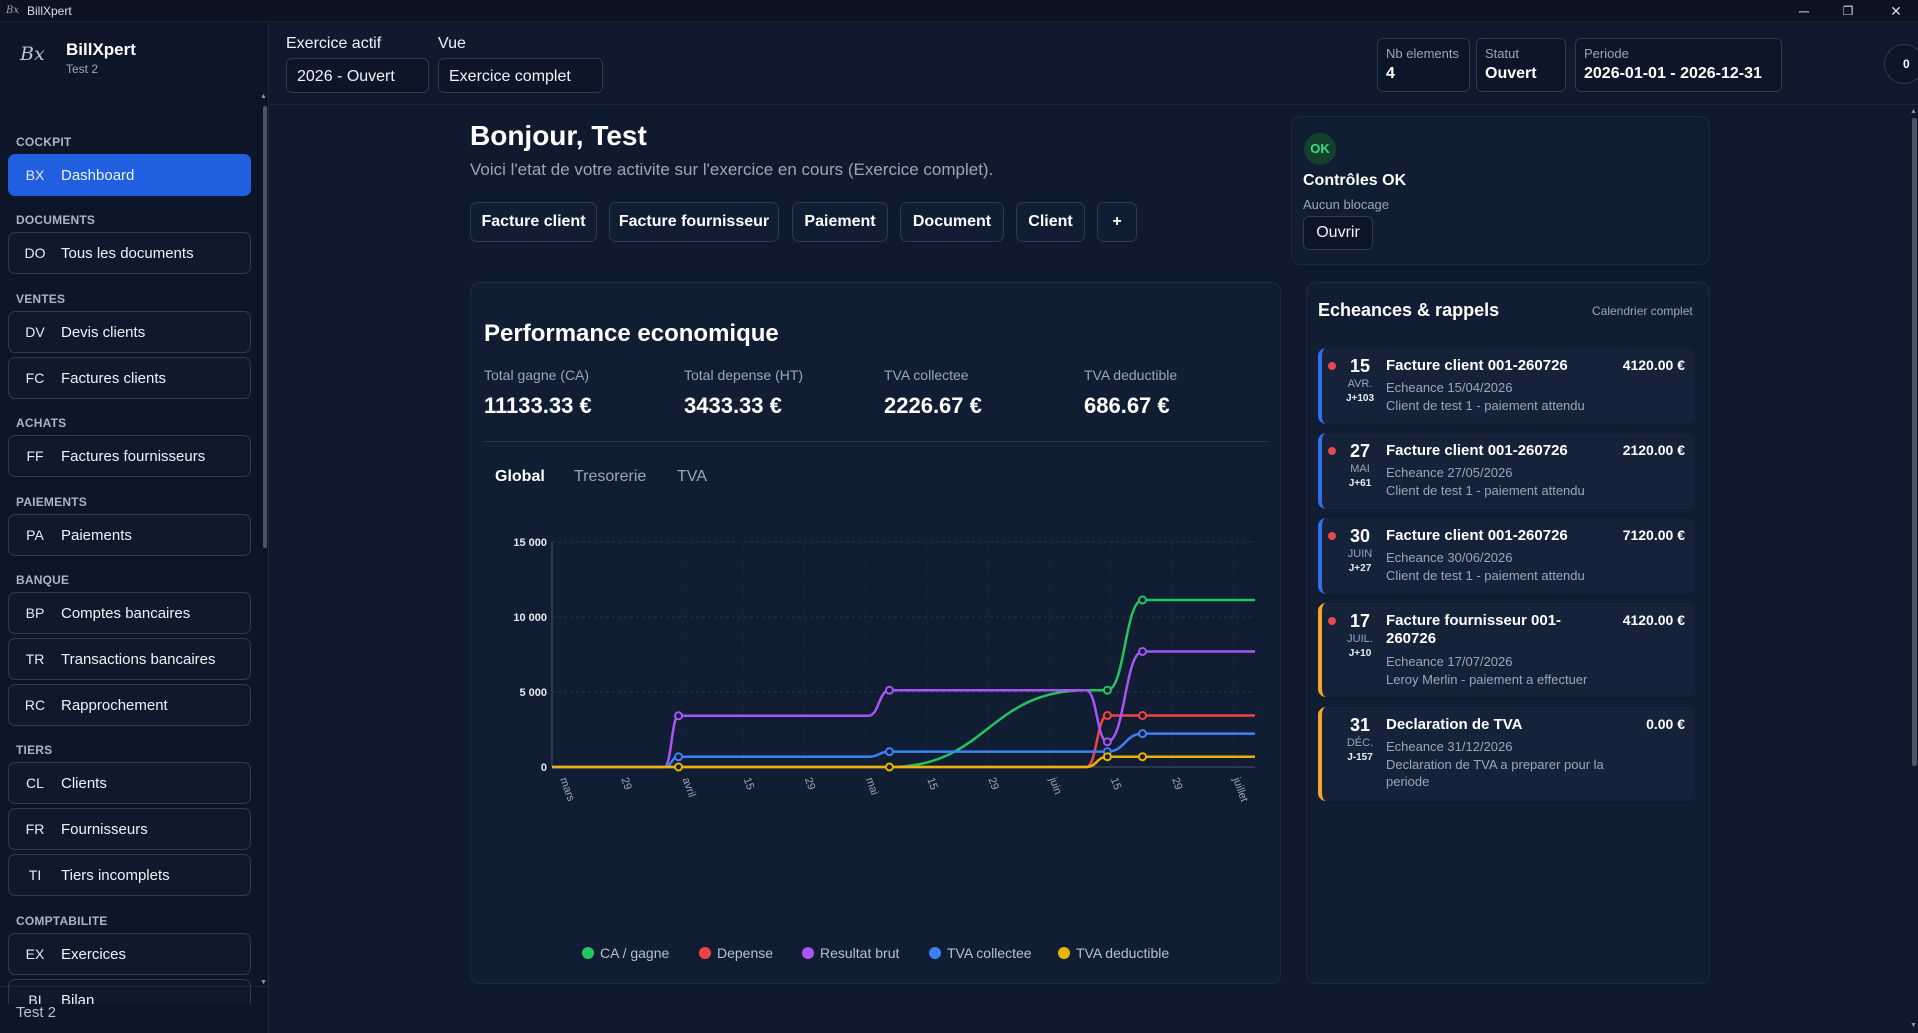 The height and width of the screenshot is (1033, 1918). What do you see at coordinates (1896, 10) in the screenshot?
I see `close-icon: ✕` at bounding box center [1896, 10].